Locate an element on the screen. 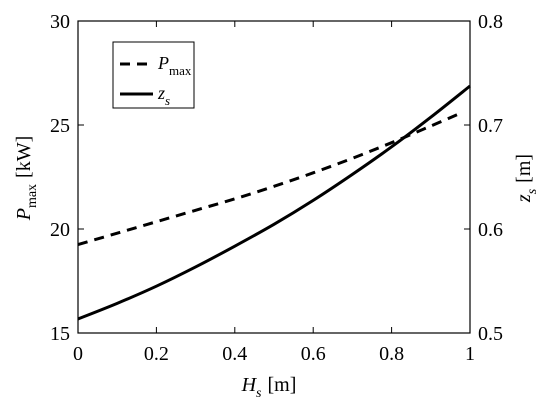 The image size is (550, 409). y-left-axis-label: Pmax [kW] is located at coordinates (26, 179).